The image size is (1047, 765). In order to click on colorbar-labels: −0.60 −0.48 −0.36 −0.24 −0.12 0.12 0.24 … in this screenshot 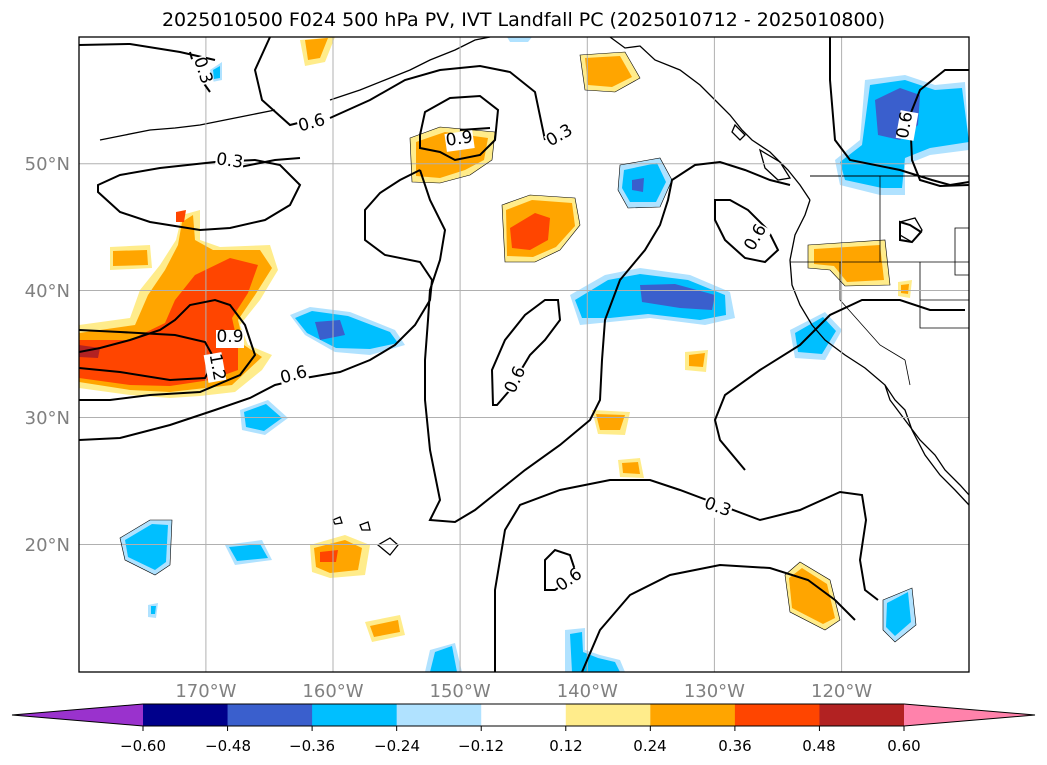, I will do `click(520, 746)`.